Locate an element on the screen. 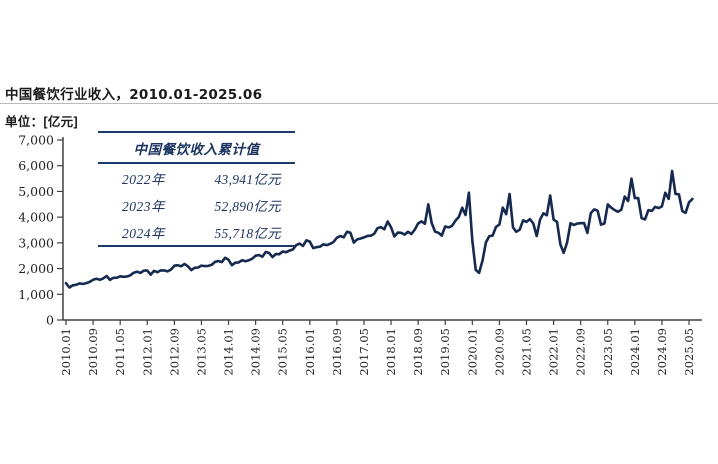  x-tick-label: 2010.09 is located at coordinates (93, 352).